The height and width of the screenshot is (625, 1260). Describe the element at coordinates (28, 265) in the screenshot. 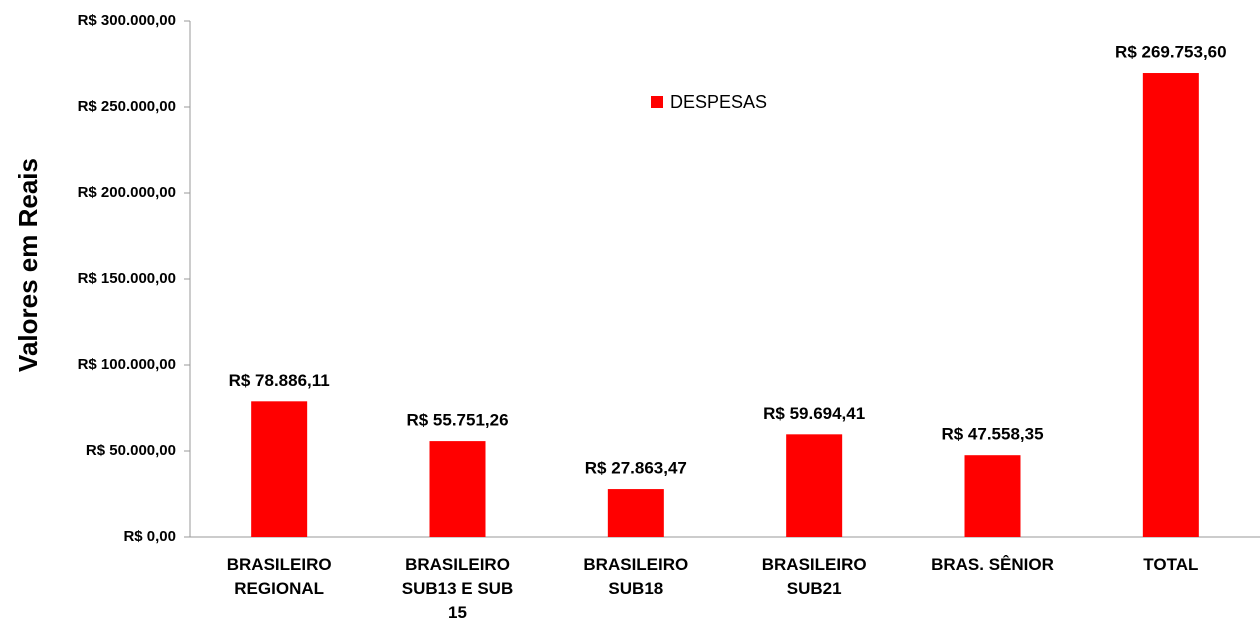

I see `y-axis-label: Valores em Reais` at that location.